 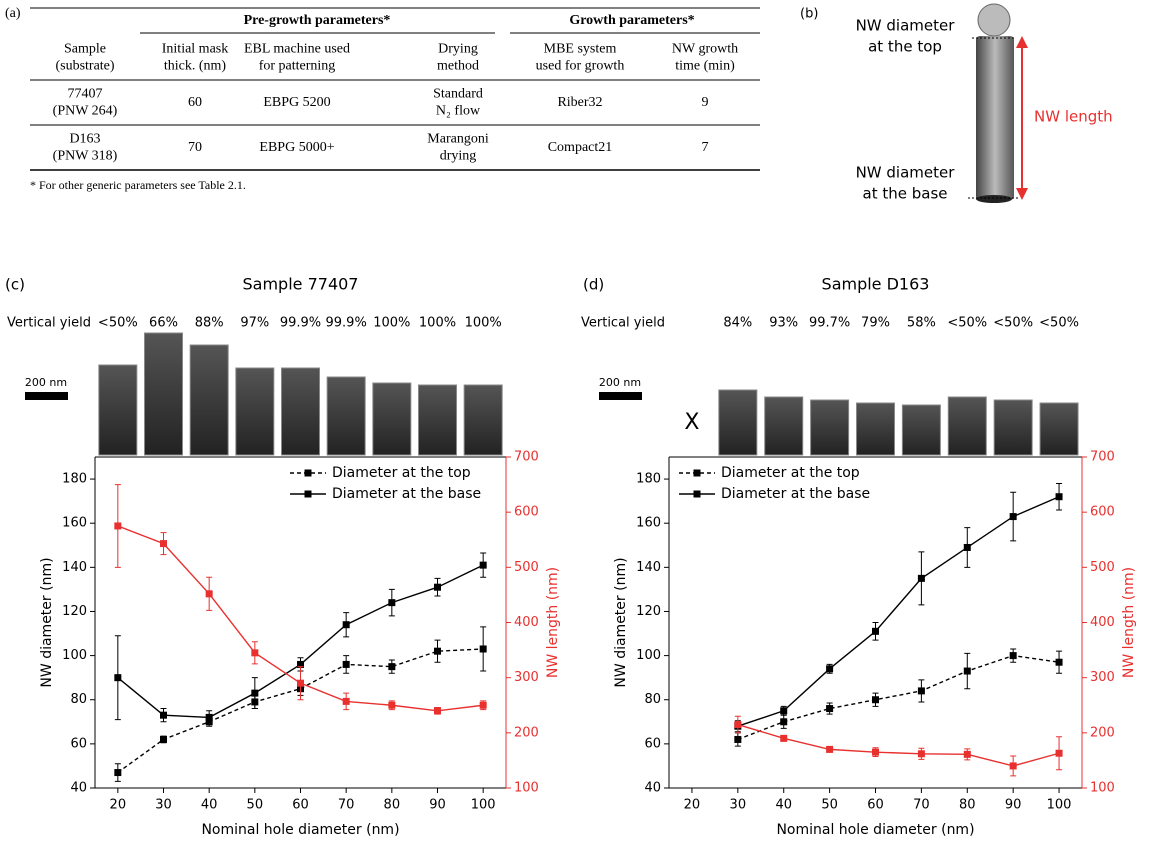 What do you see at coordinates (195, 66) in the screenshot?
I see `column-header: thick. (nm)` at bounding box center [195, 66].